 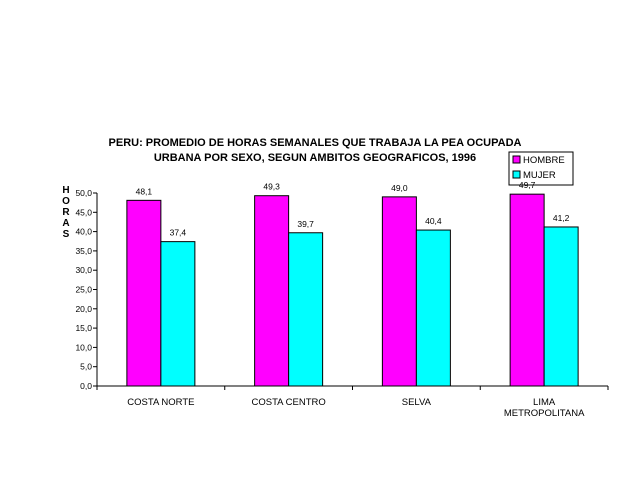 I want to click on y-axis-label-letter: O, so click(x=66, y=201).